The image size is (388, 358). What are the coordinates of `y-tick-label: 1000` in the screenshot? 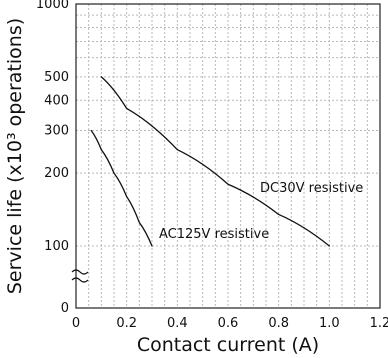 It's located at (52, 6).